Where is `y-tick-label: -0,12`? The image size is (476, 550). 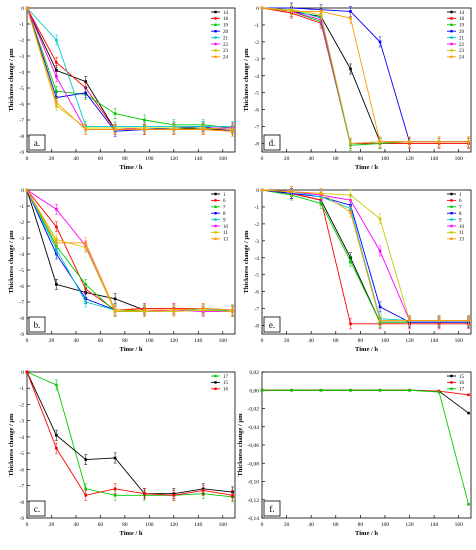
y-tick-label: -0,12 is located at coordinates (254, 501).